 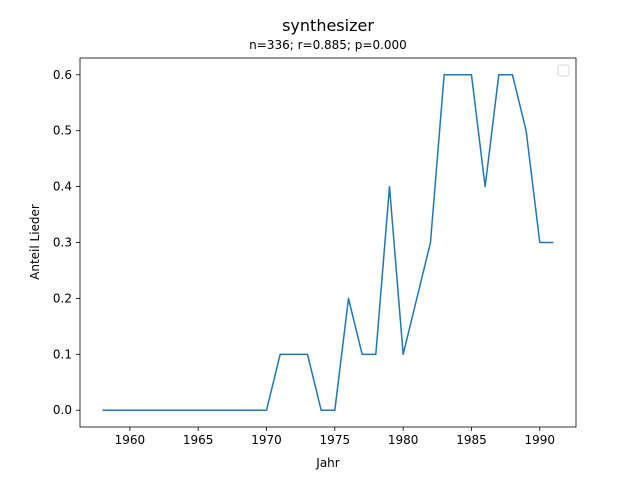 What do you see at coordinates (198, 440) in the screenshot?
I see `x-tick-label: 1965` at bounding box center [198, 440].